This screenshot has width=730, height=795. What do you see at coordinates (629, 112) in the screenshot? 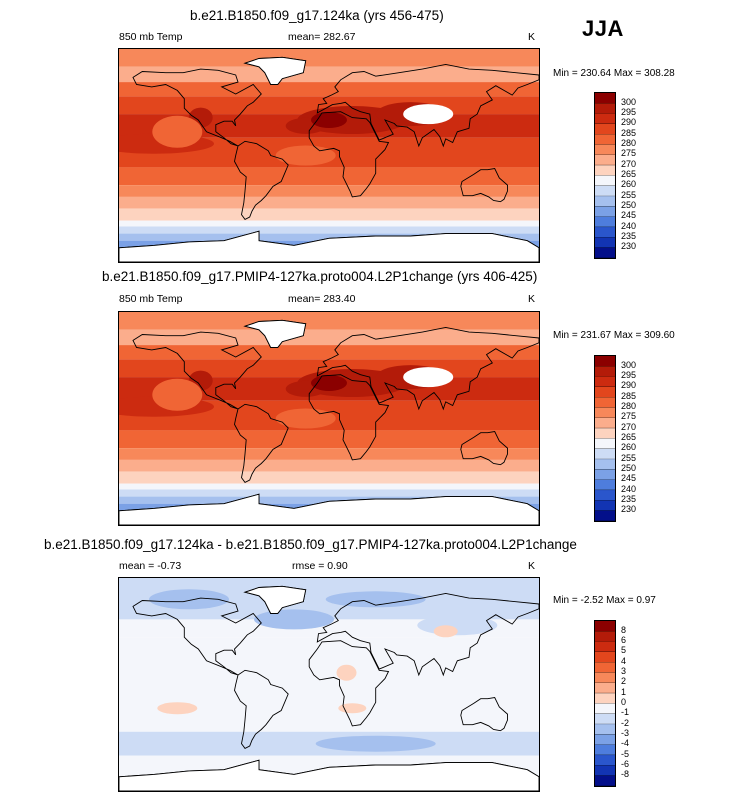
I see `colorbar-tick-label: 295` at bounding box center [629, 112].